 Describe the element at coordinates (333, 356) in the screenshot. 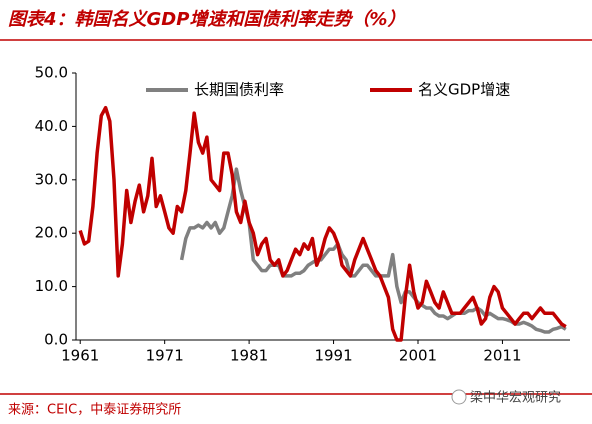

I see `x-tick-label: 1991` at that location.